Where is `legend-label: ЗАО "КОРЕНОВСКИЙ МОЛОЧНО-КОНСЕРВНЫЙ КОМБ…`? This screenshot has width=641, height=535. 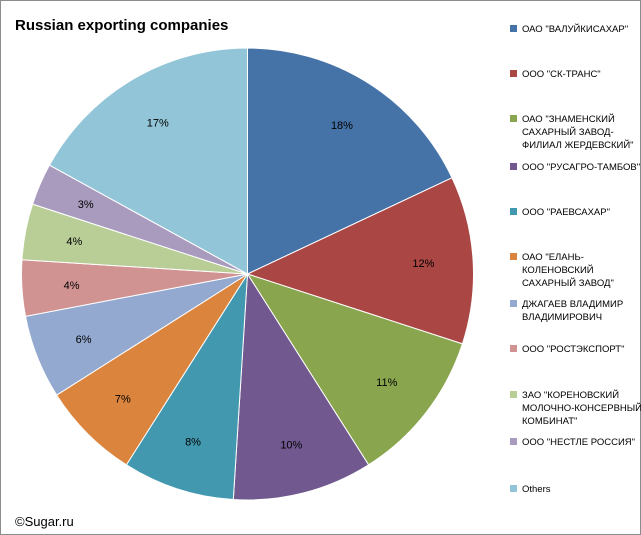 legend-label: ЗАО "КОРЕНОВСКИЙ МОЛОЧНО-КОНСЕРВНЫЙ КОМБ… is located at coordinates (581, 408).